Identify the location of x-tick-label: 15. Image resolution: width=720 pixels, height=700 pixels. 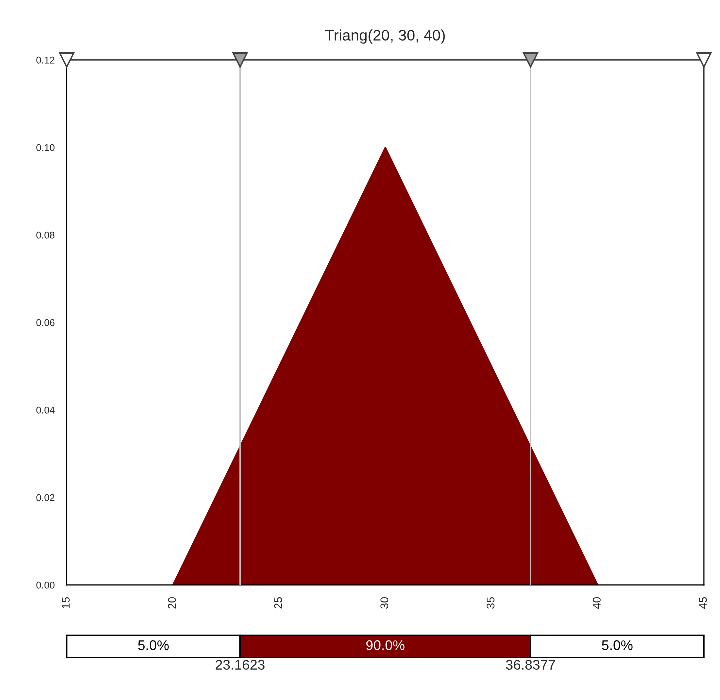
(66, 603).